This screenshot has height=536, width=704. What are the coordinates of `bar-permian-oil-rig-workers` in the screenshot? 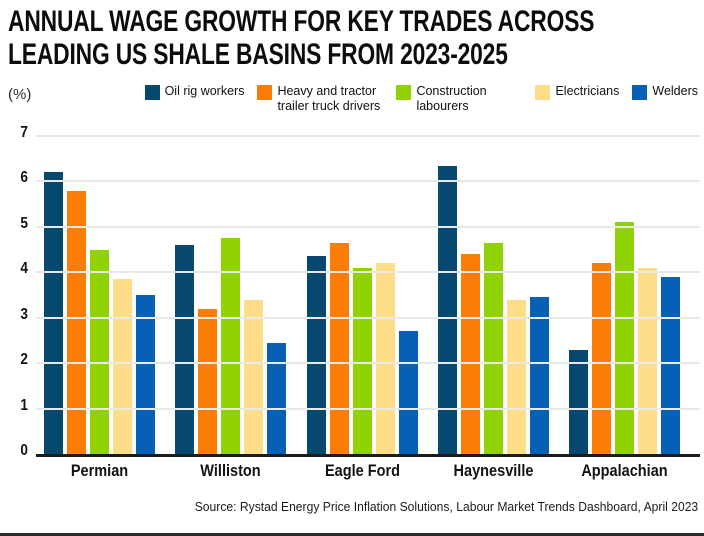 It's located at (53, 312).